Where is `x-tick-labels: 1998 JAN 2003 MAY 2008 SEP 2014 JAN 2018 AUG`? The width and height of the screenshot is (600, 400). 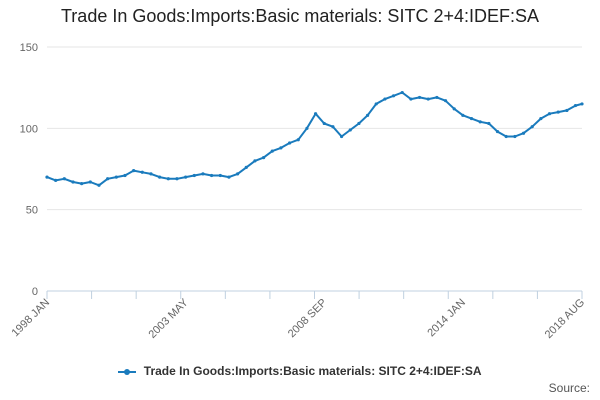 x-tick-labels: 1998 JAN 2003 MAY 2008 SEP 2014 JAN 2018 AUG is located at coordinates (298, 318).